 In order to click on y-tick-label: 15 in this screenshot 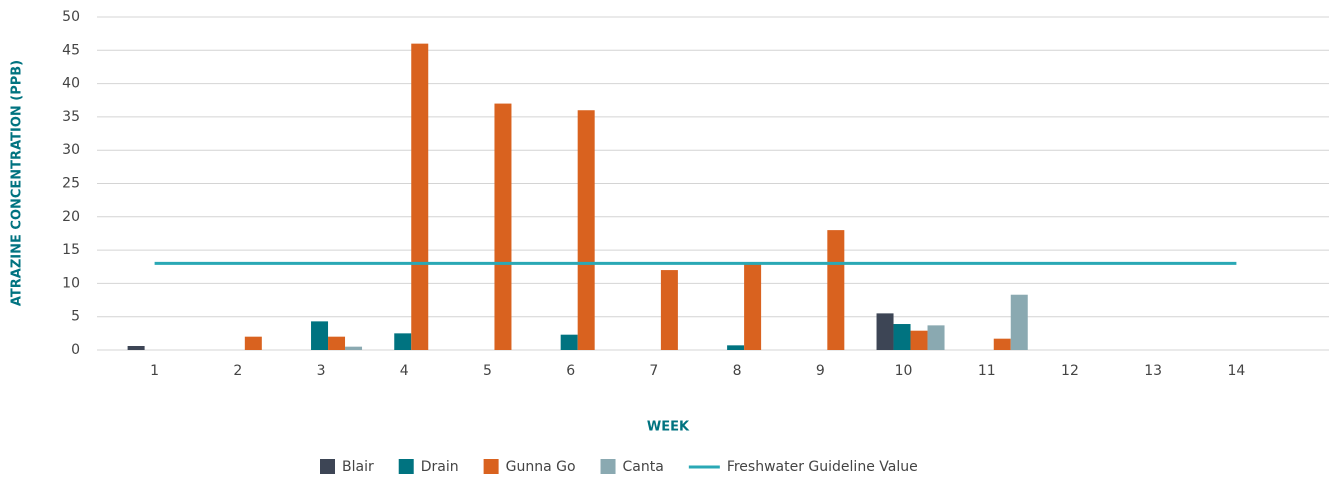, I will do `click(71, 250)`.